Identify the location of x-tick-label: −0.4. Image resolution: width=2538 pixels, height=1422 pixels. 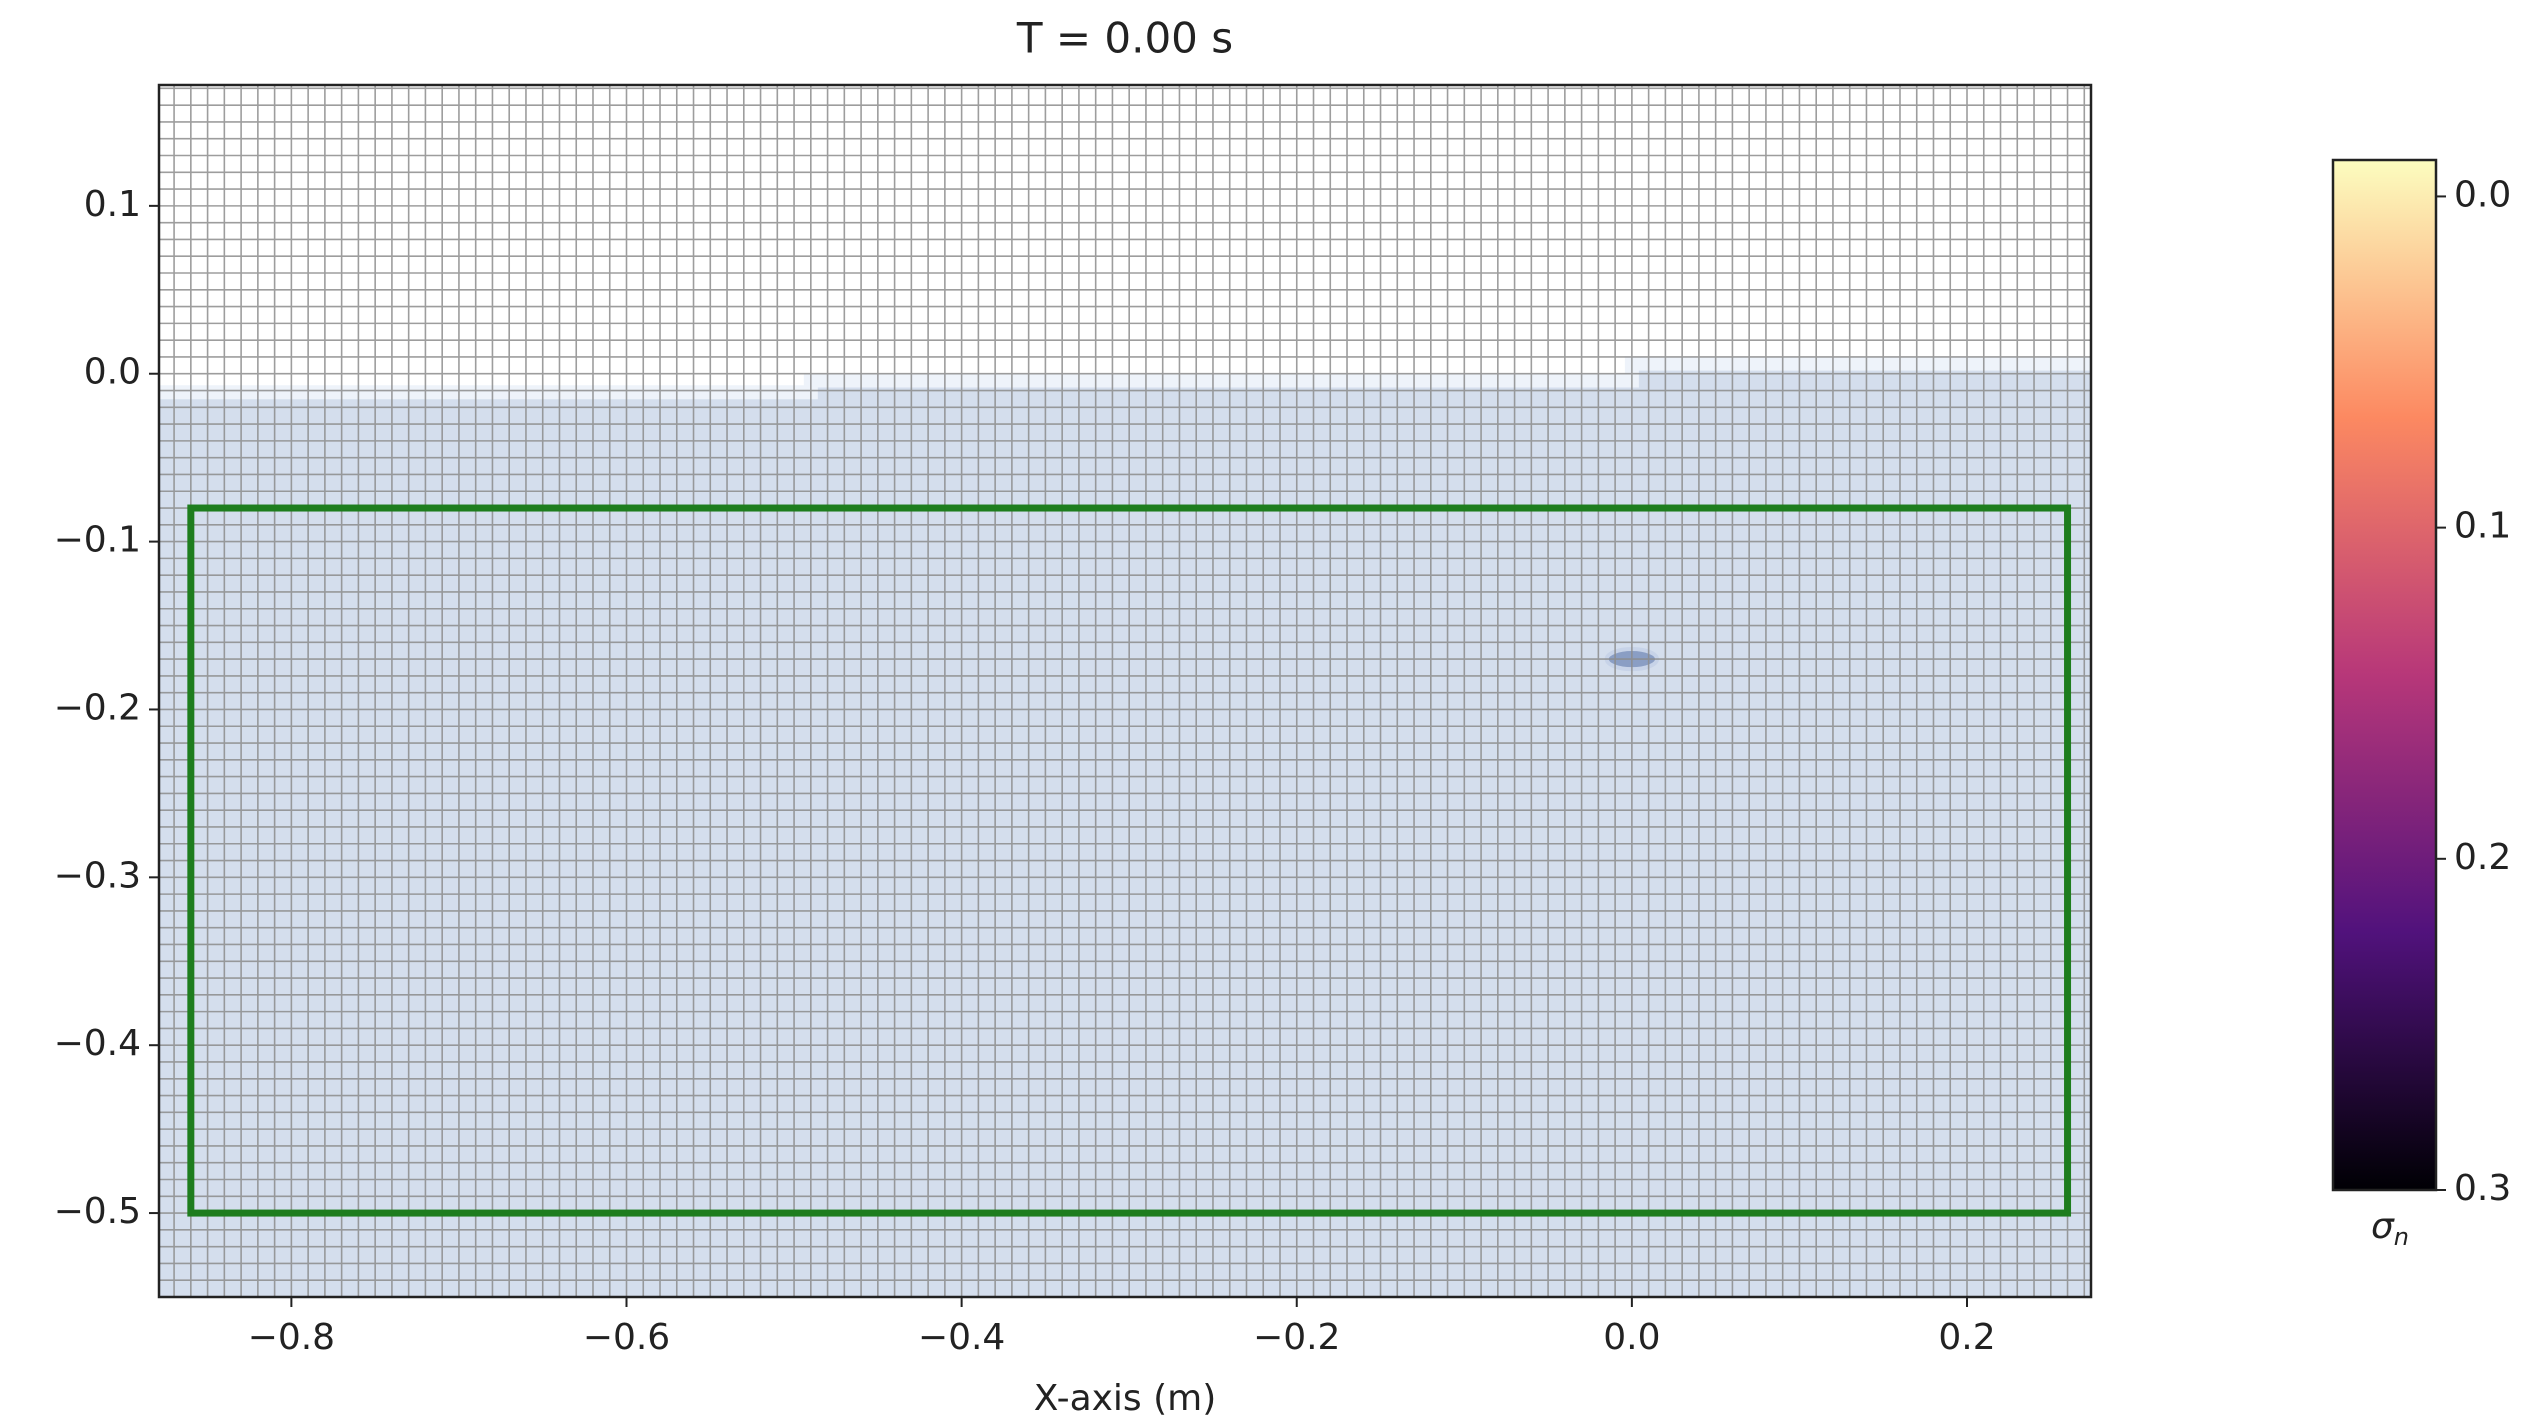
(961, 1337).